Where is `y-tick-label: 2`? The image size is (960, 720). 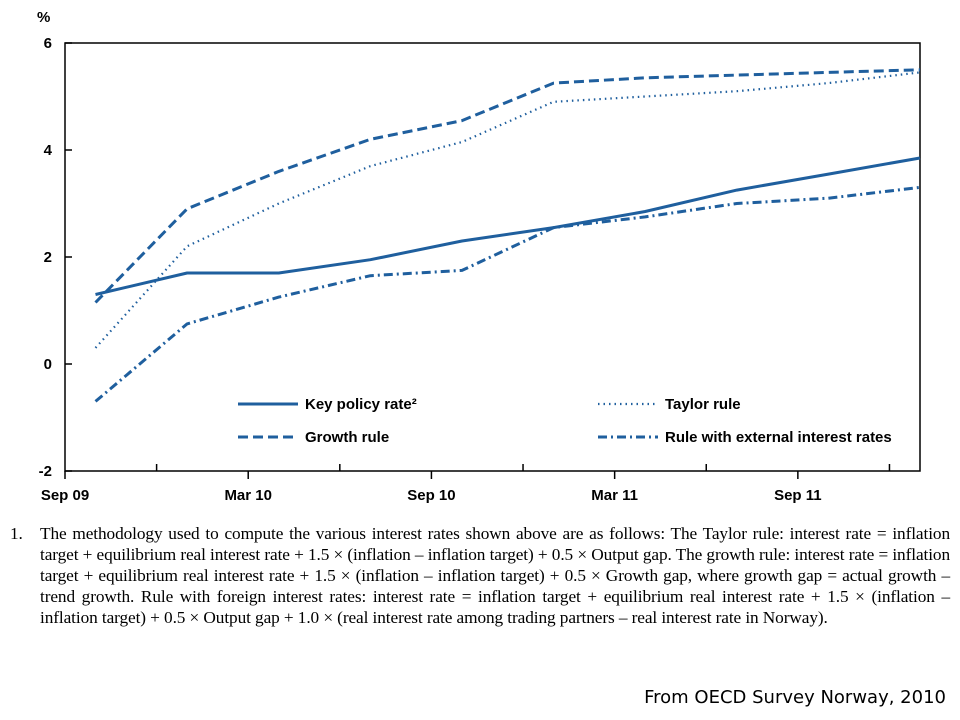
y-tick-label: 2 is located at coordinates (48, 257).